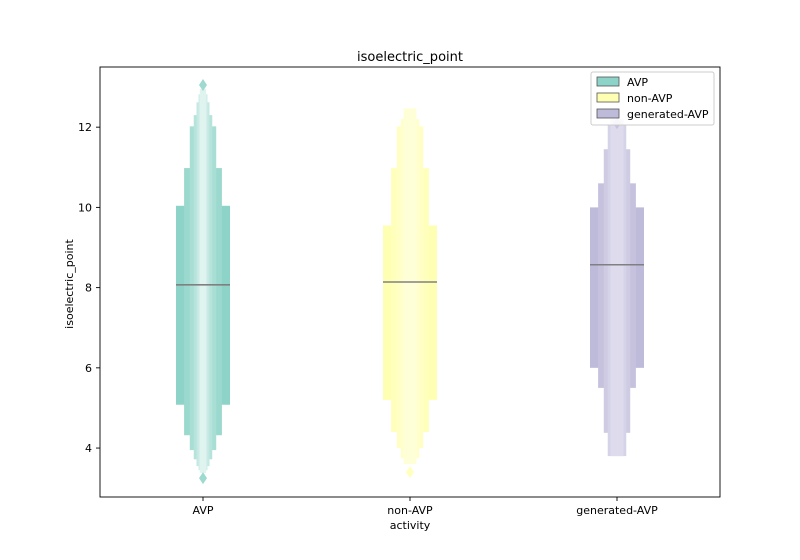 The image size is (800, 560). I want to click on legend-frame, so click(652, 98).